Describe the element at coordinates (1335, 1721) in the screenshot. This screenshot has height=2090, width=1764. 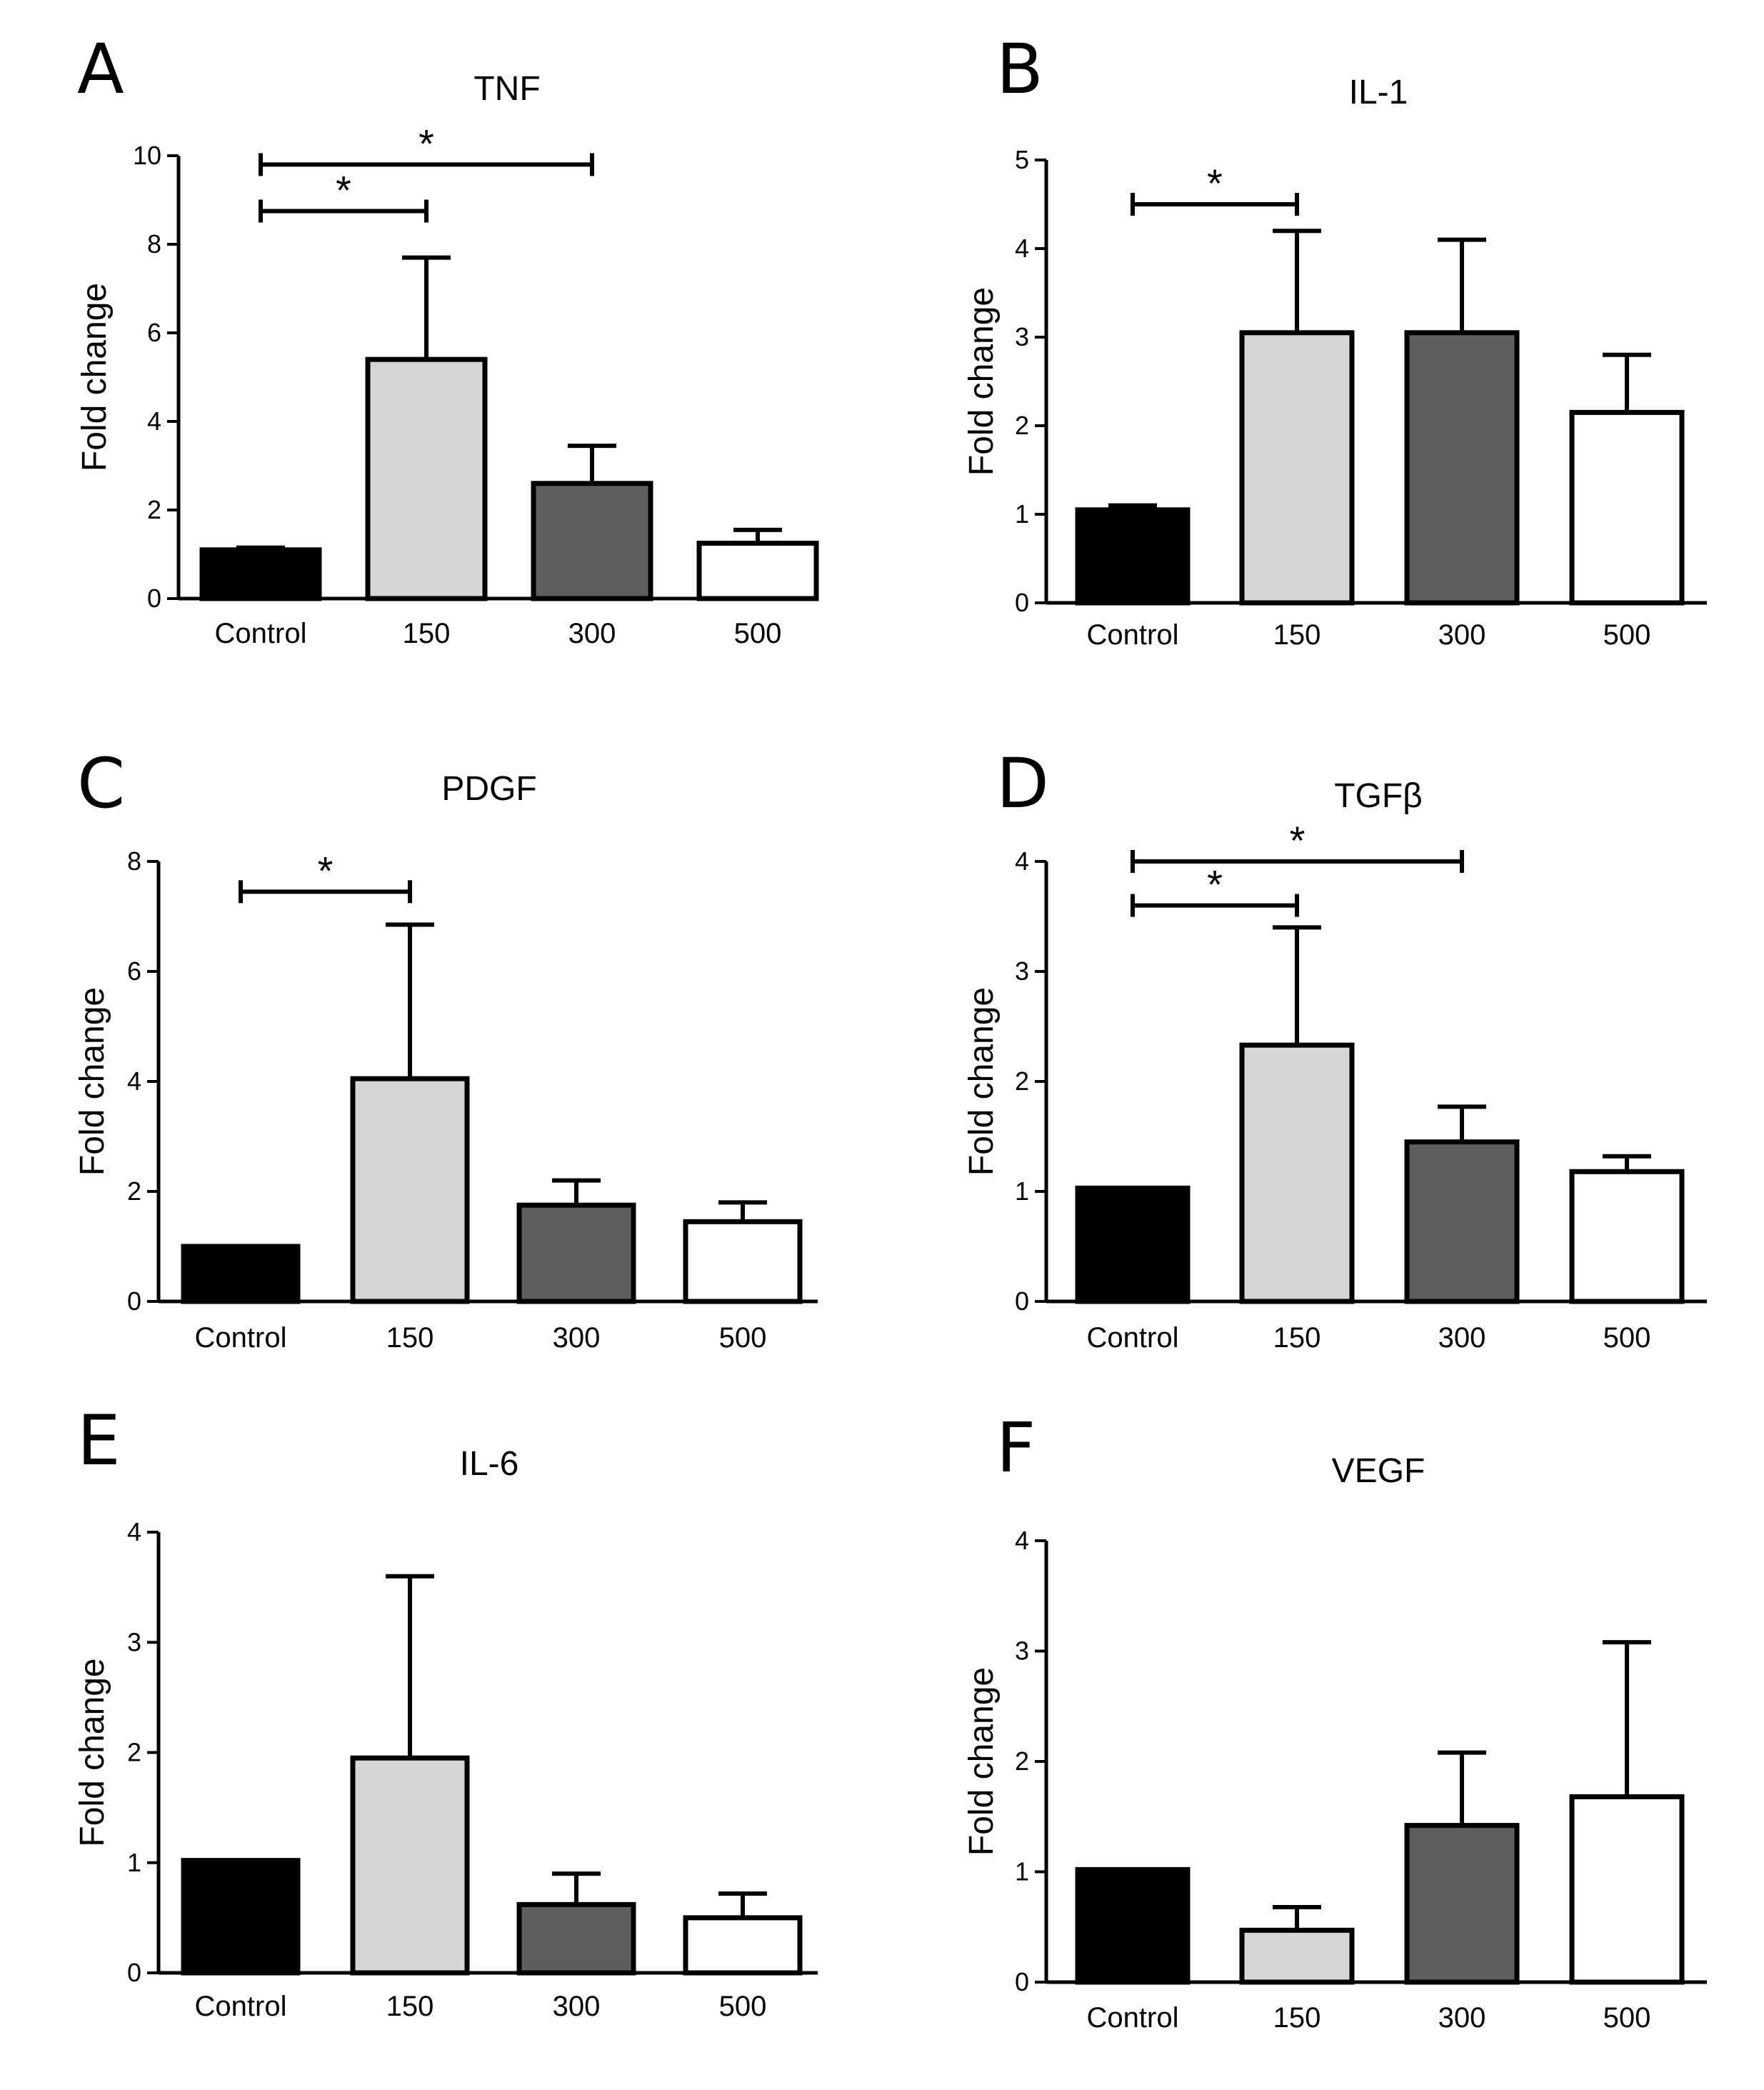
I see `chart-panel-f: F VEGF Fold change 0 1 2 3 4 Control 150 300 500` at that location.